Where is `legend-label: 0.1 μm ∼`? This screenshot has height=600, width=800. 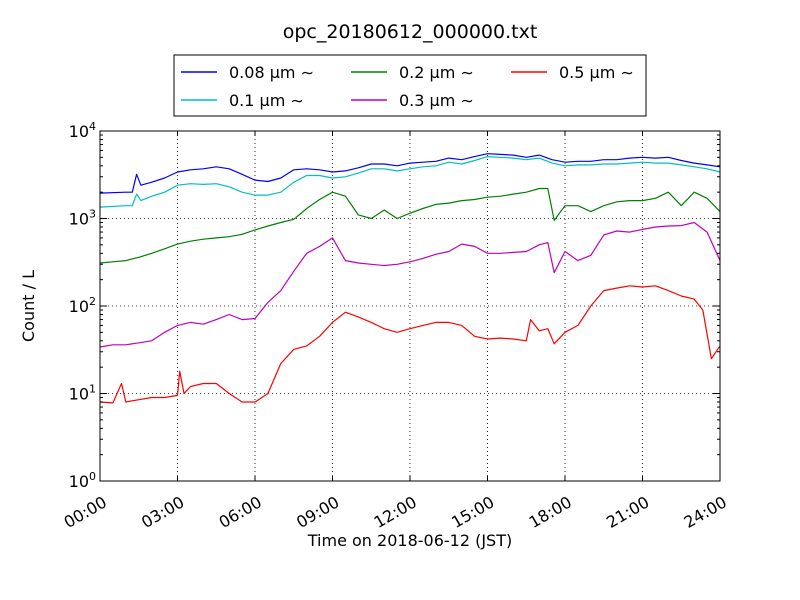 legend-label: 0.1 μm ∼ is located at coordinates (266, 100).